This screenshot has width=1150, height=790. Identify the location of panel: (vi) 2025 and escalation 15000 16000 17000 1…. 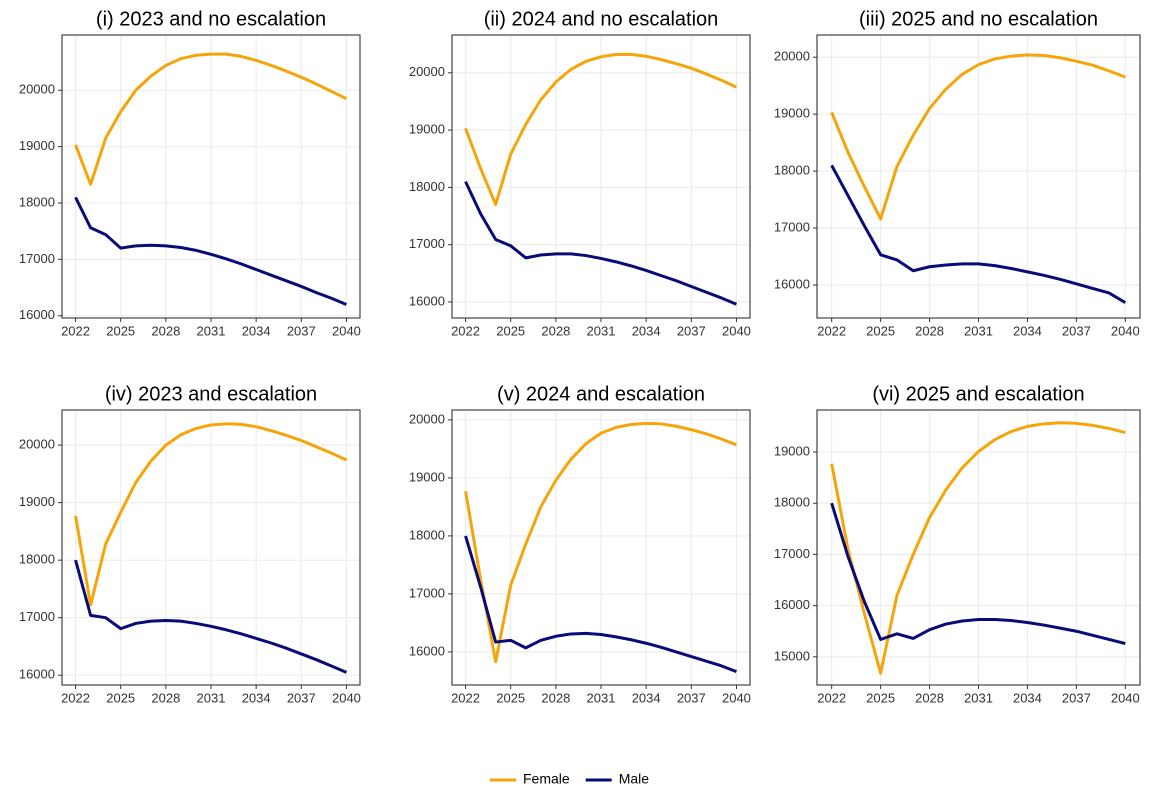
(957, 544).